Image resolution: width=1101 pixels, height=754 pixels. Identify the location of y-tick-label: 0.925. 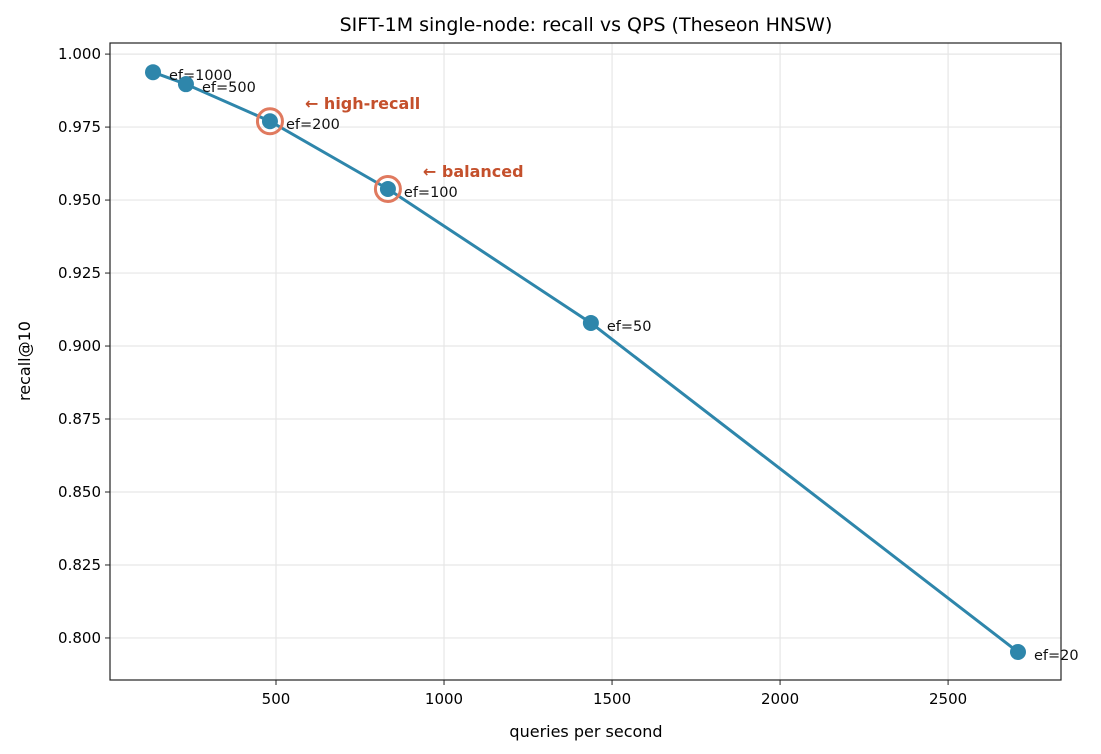
(79, 273).